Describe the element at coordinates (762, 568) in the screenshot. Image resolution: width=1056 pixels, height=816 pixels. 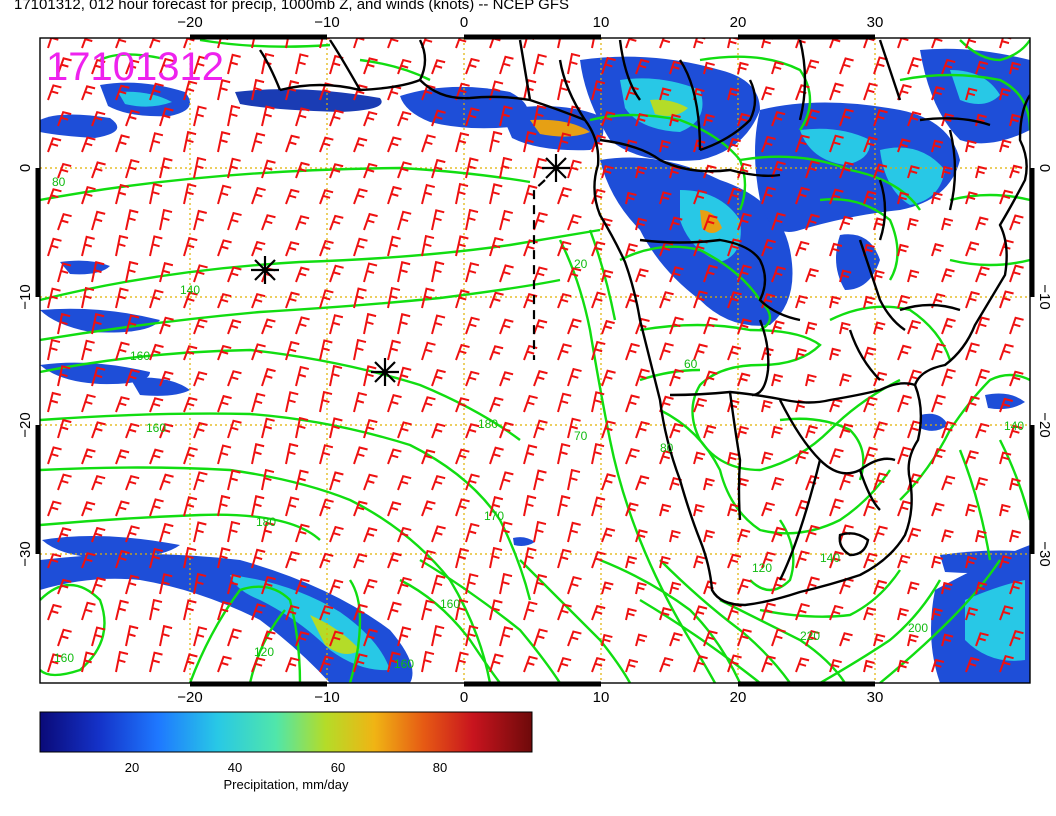
I see `contour-label: 120` at that location.